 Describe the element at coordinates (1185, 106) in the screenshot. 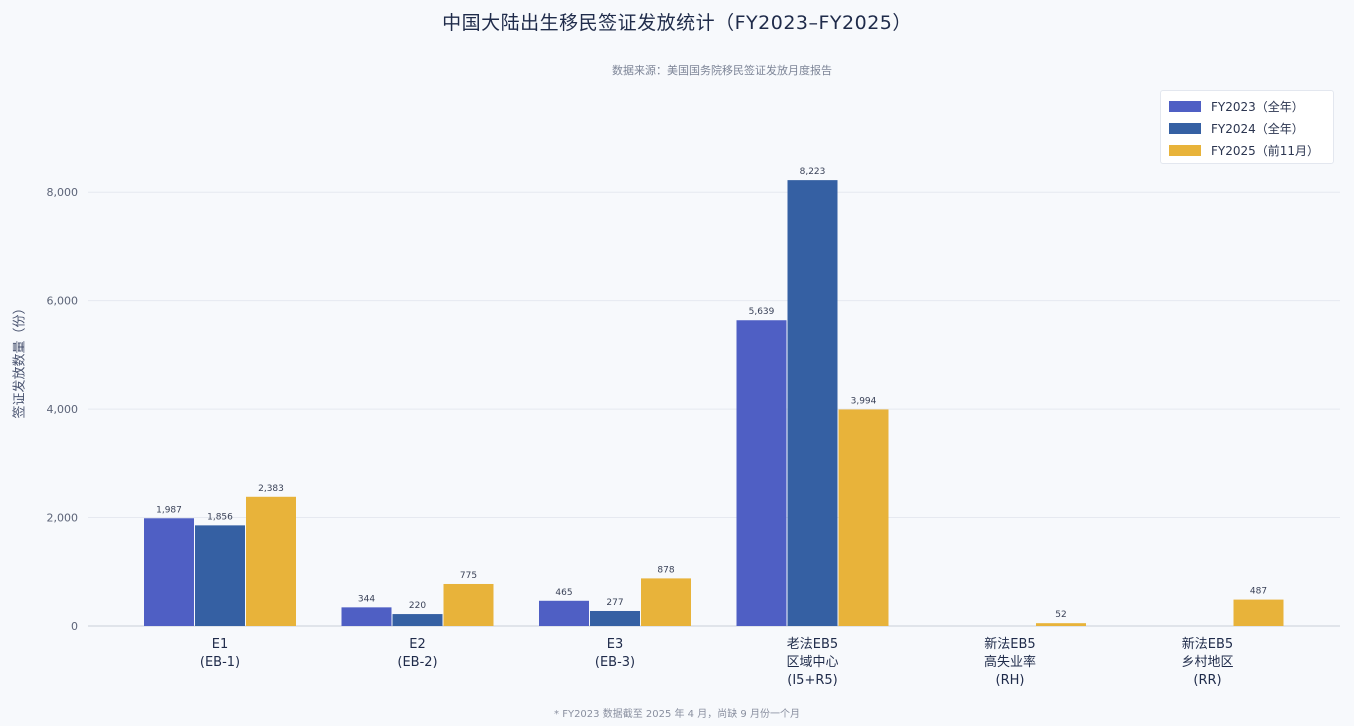

I see `legend-swatch-fy2023` at that location.